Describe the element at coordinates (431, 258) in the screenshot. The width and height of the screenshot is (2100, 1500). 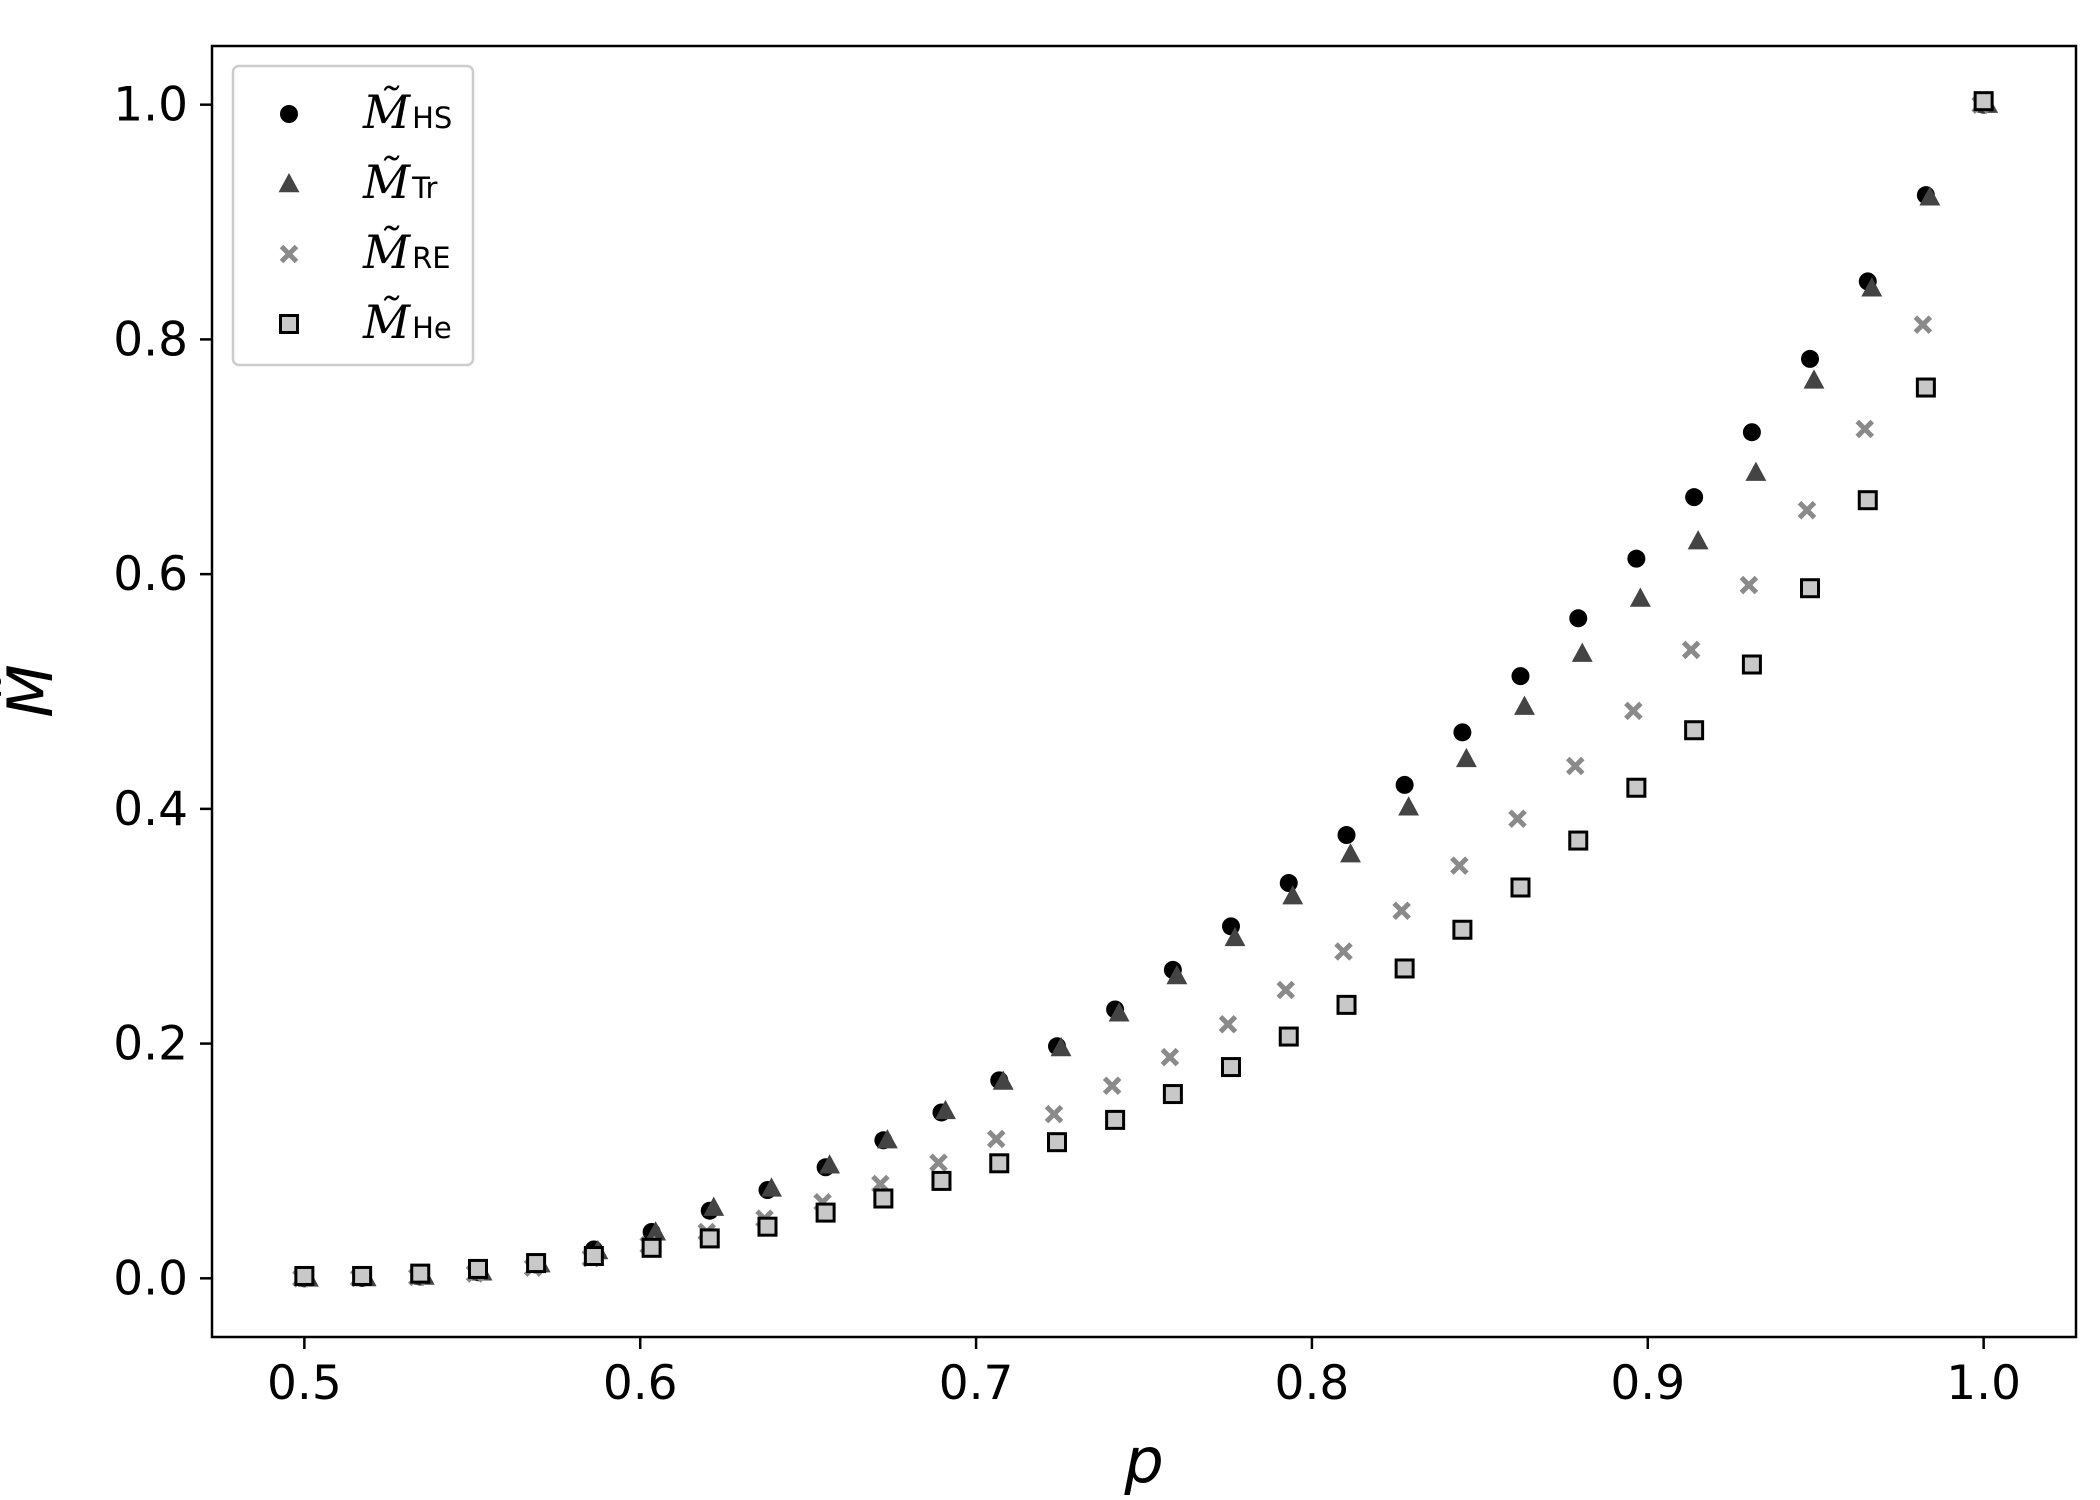
I see `legend-subscript: RE` at that location.